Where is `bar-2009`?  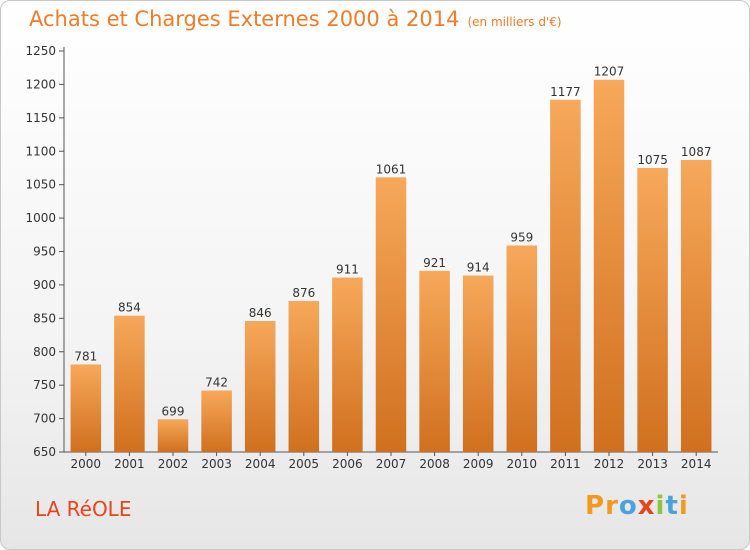 bar-2009 is located at coordinates (478, 363).